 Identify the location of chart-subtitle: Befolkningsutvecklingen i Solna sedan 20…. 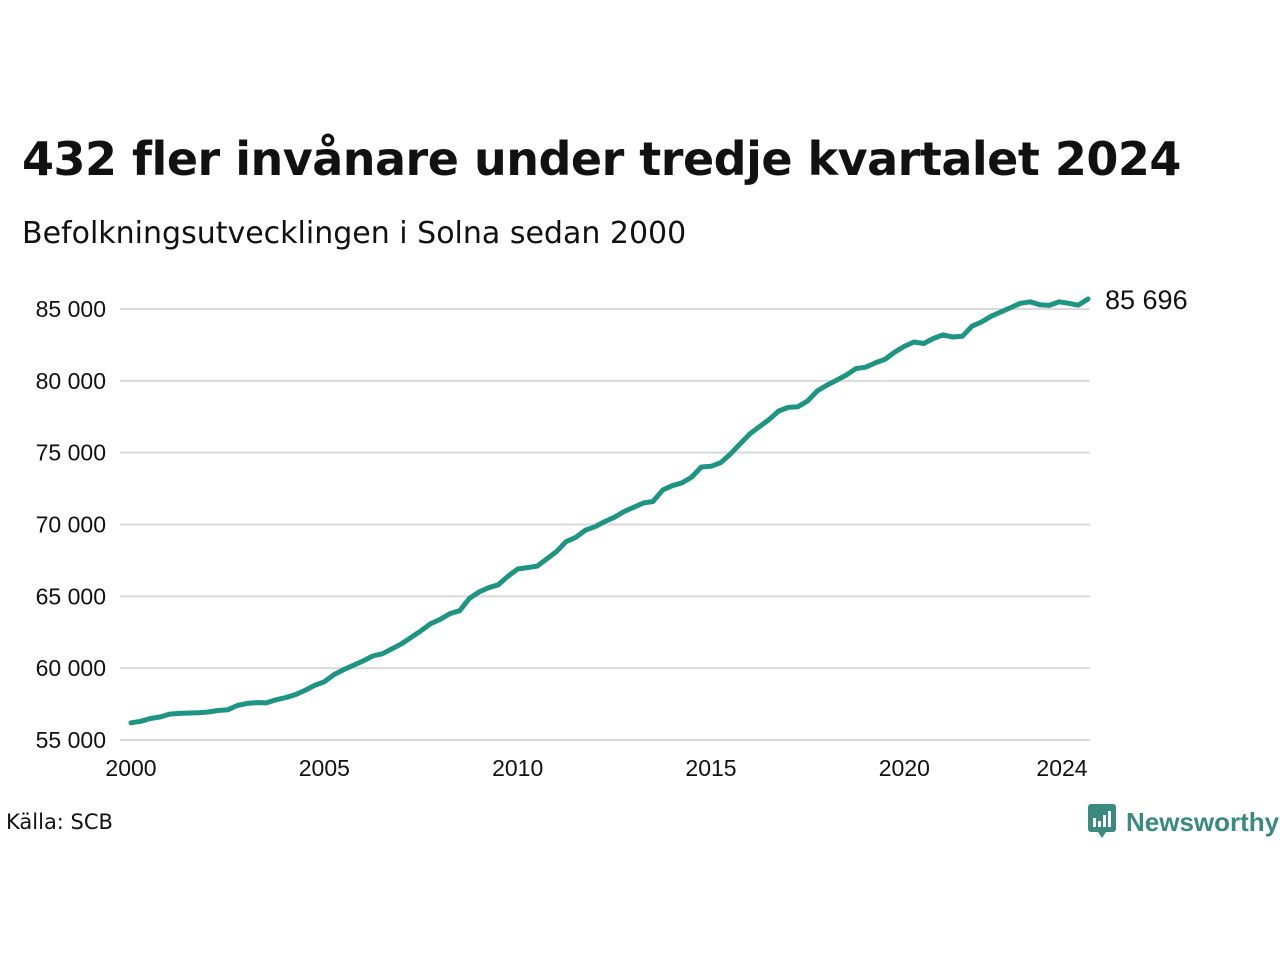
(354, 233).